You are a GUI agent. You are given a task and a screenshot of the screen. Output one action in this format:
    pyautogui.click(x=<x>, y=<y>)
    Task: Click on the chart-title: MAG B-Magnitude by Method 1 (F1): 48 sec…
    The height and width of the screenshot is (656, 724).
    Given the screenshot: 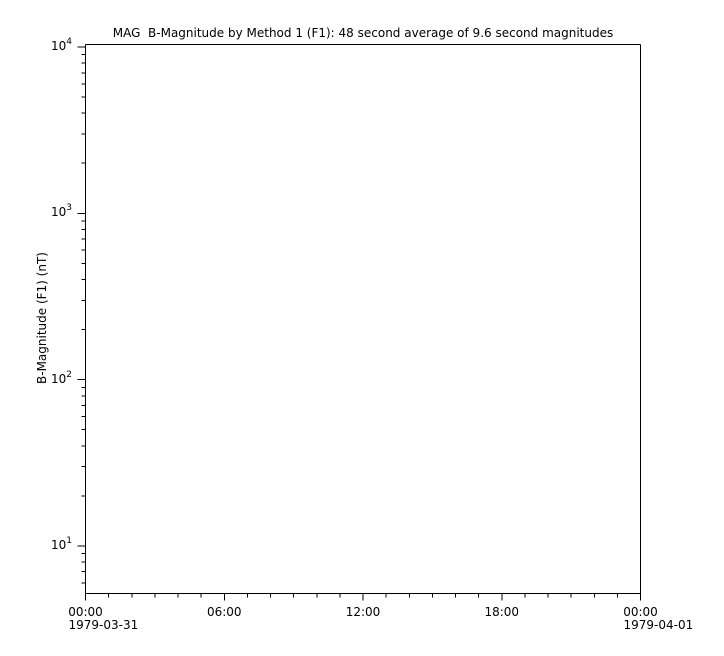 What is the action you would take?
    pyautogui.click(x=363, y=33)
    